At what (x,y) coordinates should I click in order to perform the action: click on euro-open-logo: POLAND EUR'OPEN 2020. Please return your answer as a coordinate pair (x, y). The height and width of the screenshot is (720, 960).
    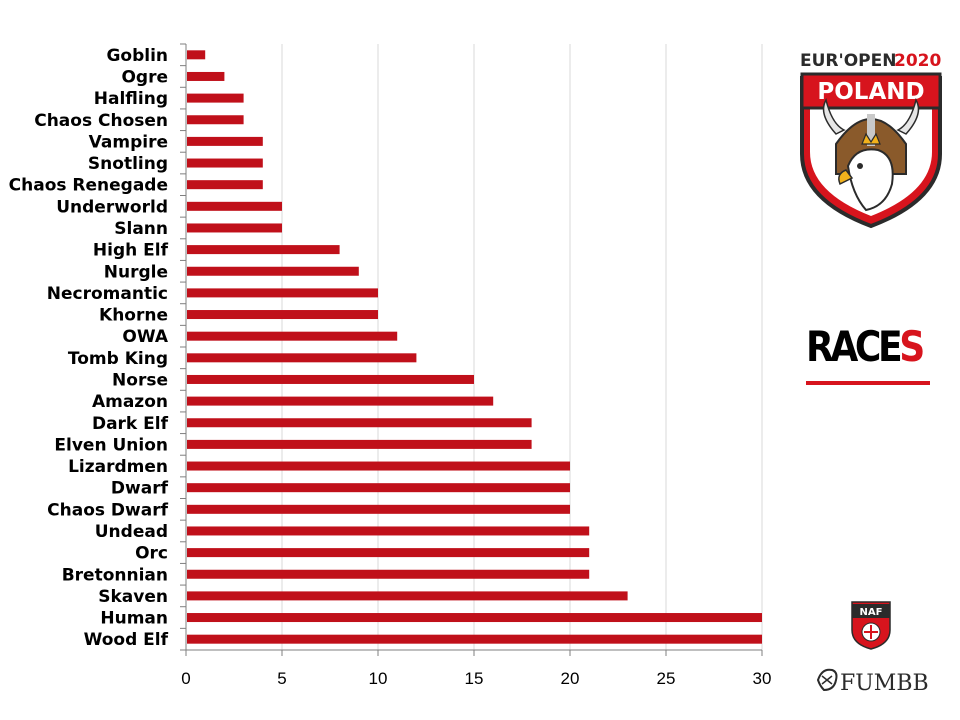
    Looking at the image, I should click on (871, 132).